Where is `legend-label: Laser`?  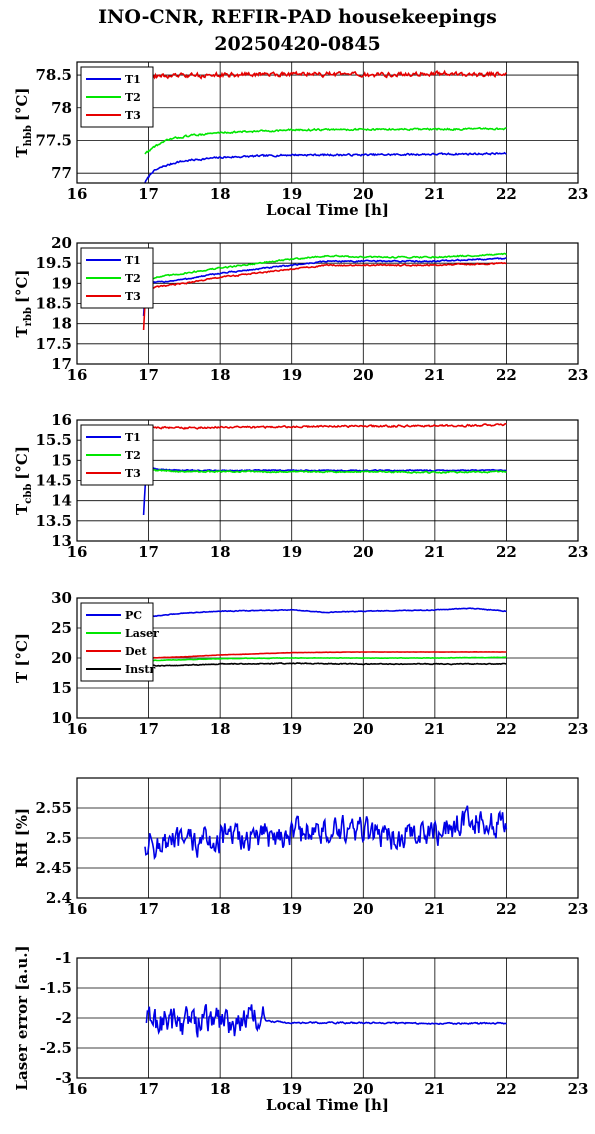 legend-label: Laser is located at coordinates (142, 633).